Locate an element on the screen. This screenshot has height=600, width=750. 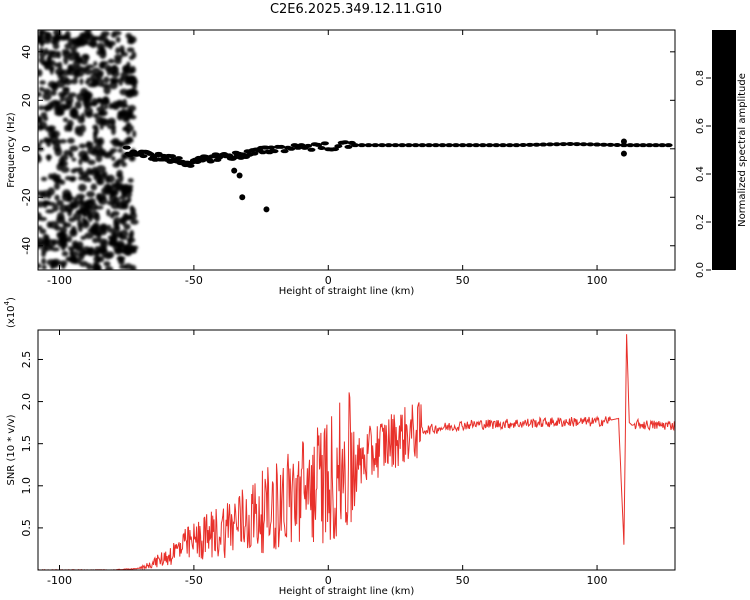
colorbar is located at coordinates (724, 150).